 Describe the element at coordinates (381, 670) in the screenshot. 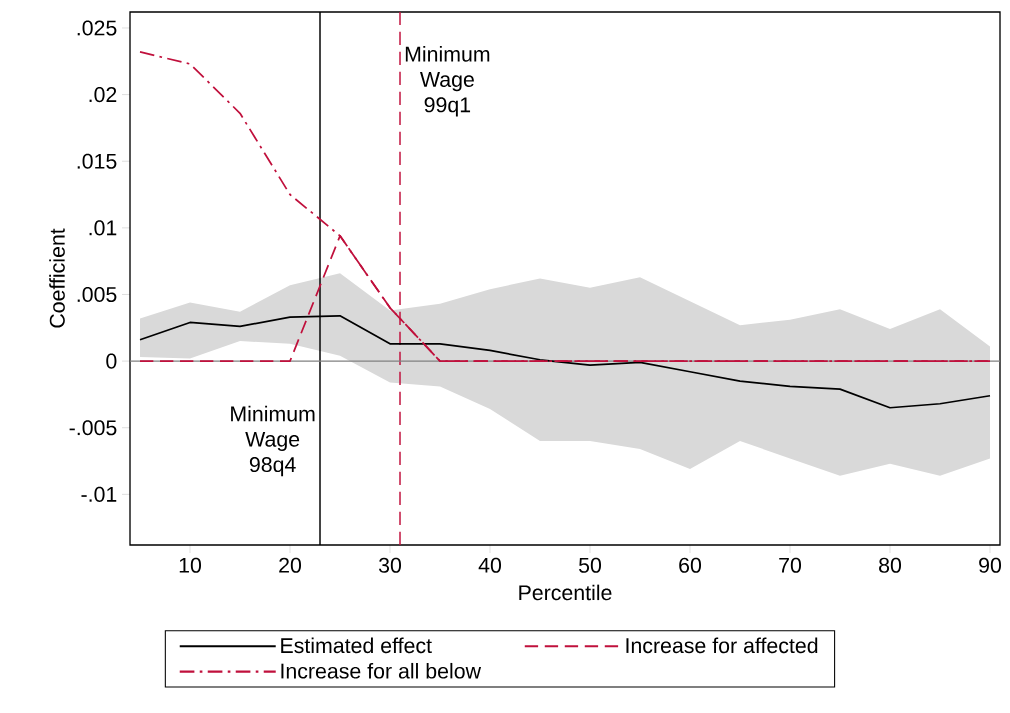

I see `legend-label: Increase for all below` at that location.